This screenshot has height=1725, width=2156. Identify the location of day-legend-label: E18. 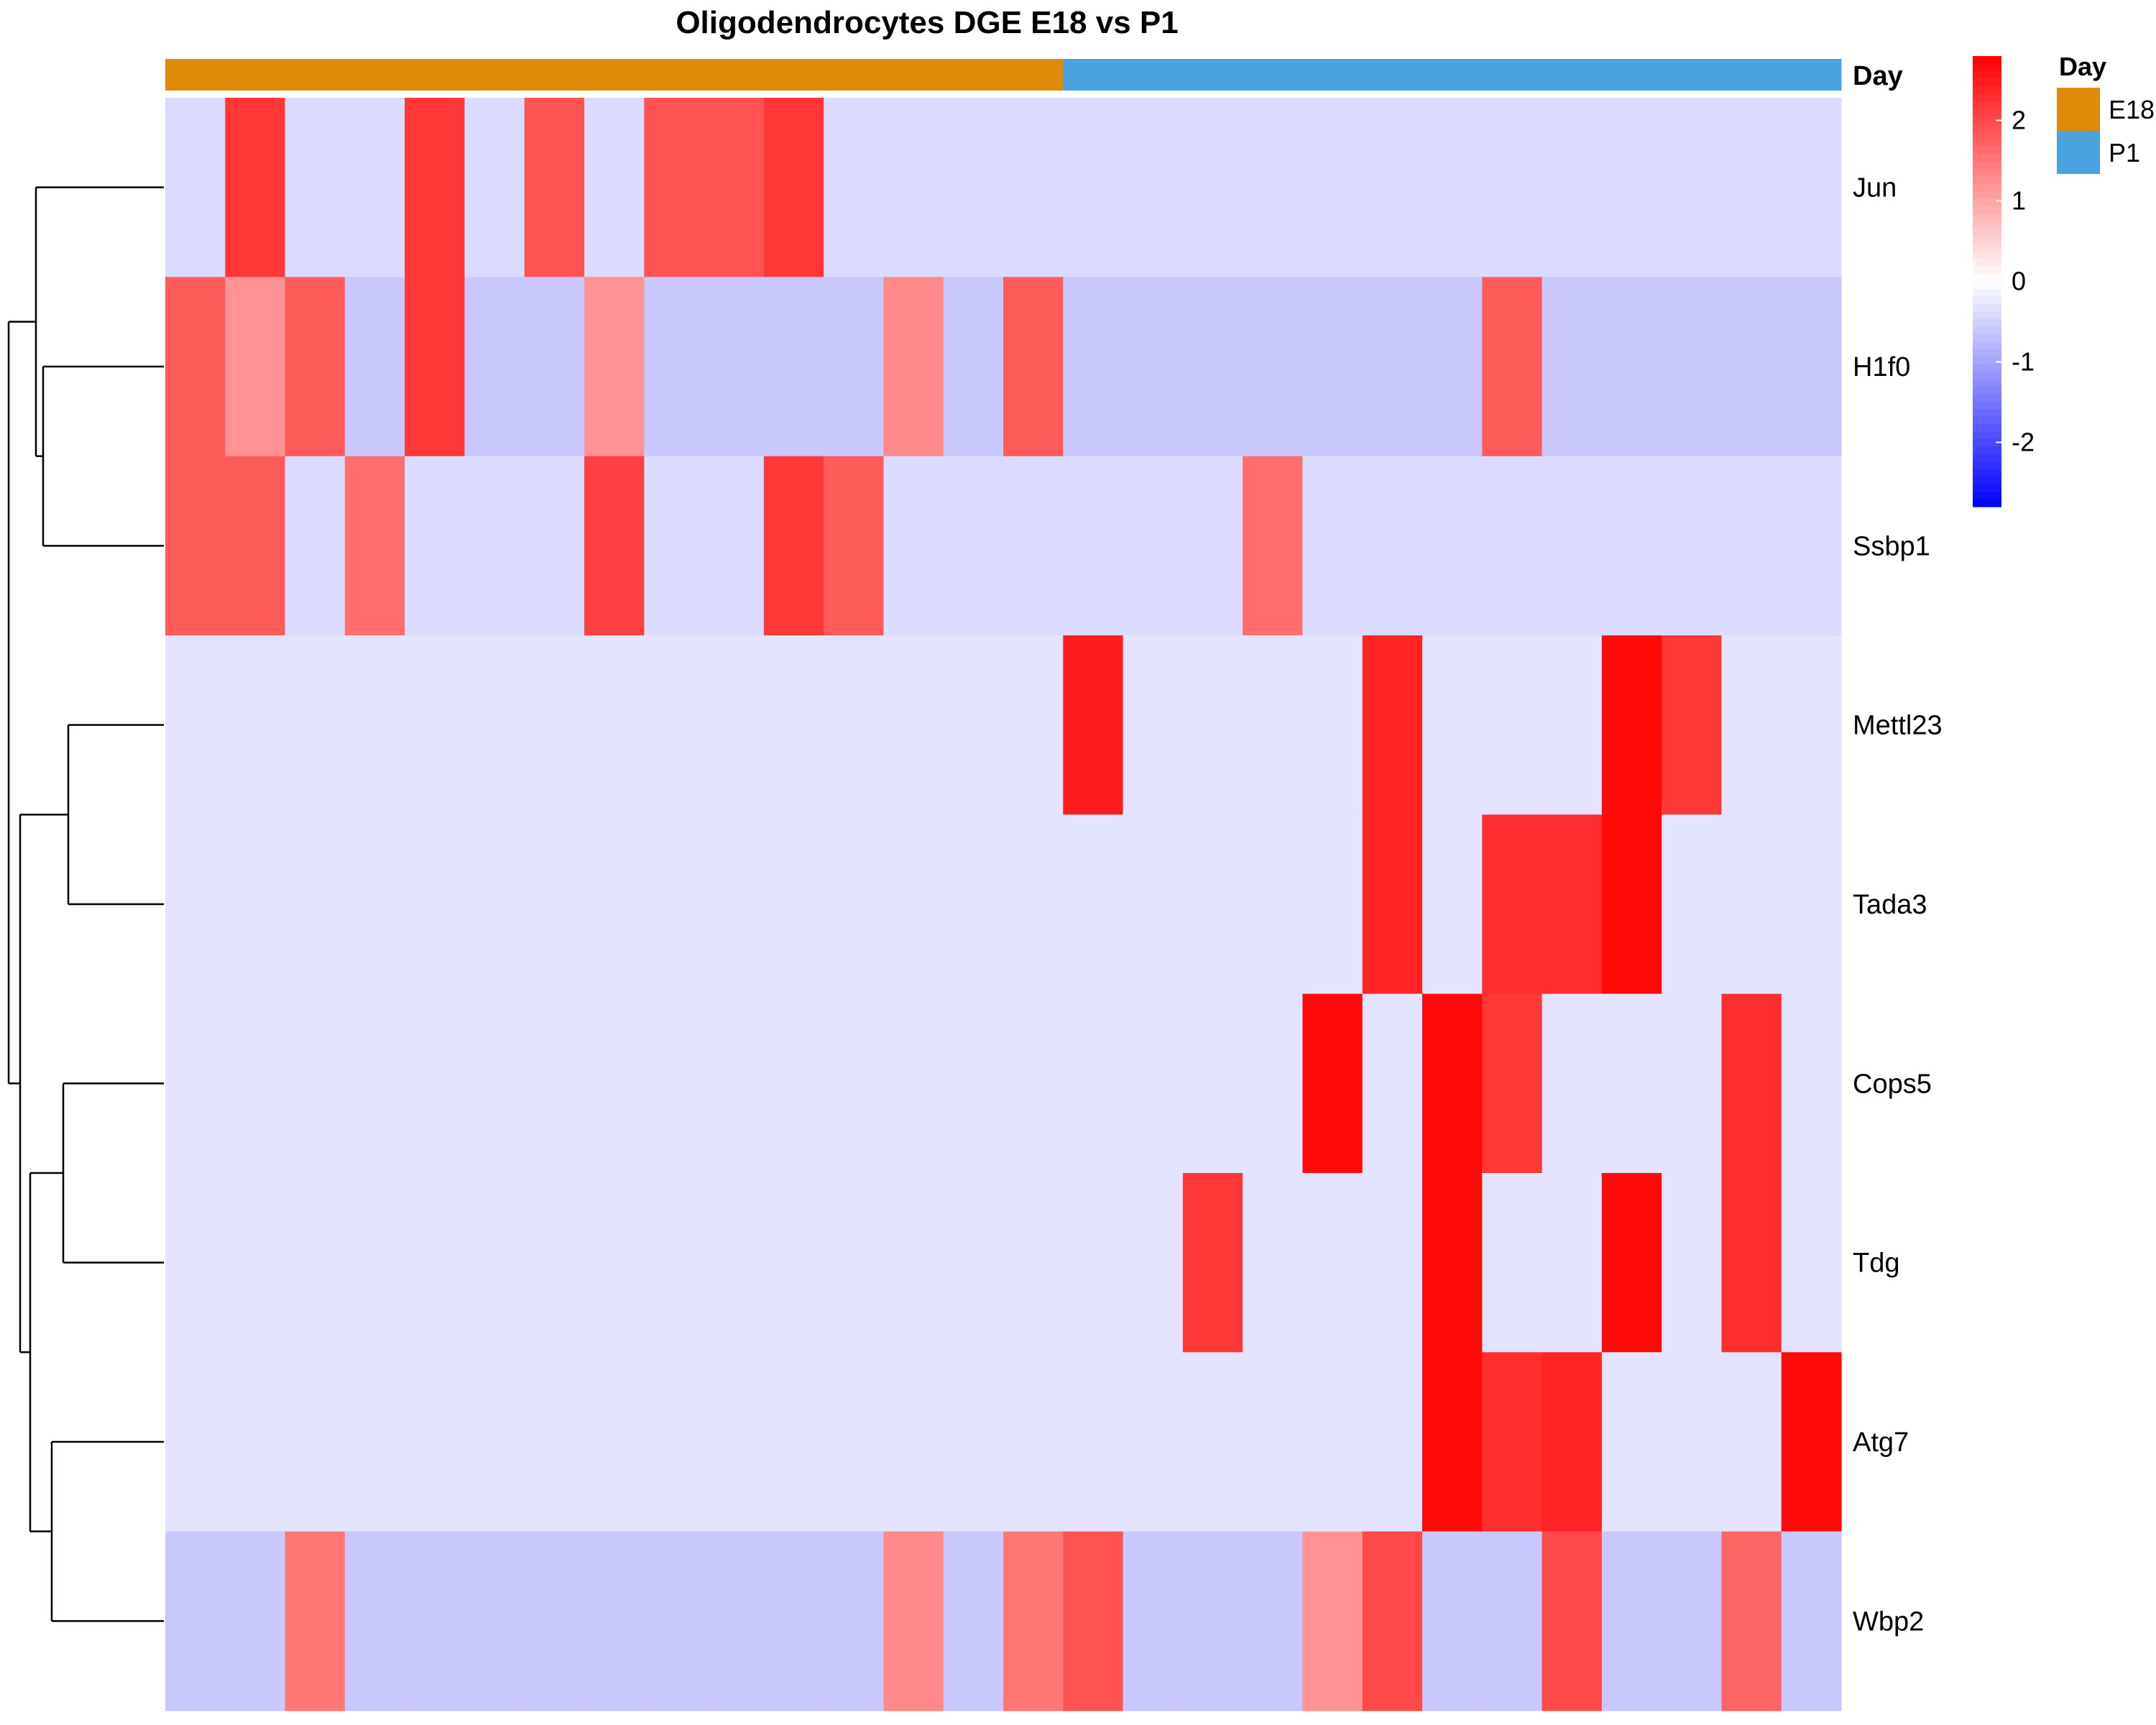
(2132, 109).